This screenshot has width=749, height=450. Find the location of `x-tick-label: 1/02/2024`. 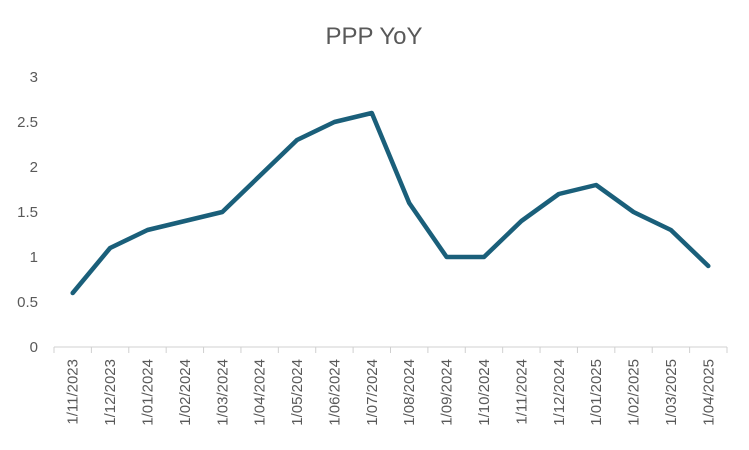

x-tick-label: 1/02/2024 is located at coordinates (185, 392).